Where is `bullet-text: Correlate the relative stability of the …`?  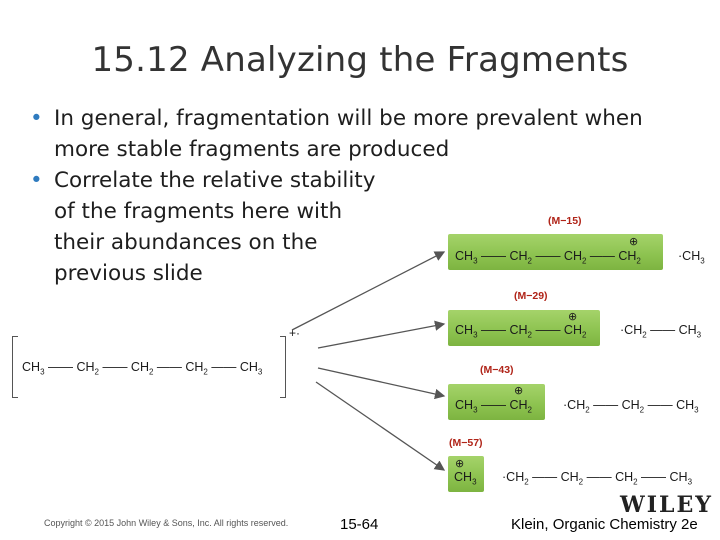
bullet-text: Correlate the relative stability of the … is located at coordinates (215, 227).